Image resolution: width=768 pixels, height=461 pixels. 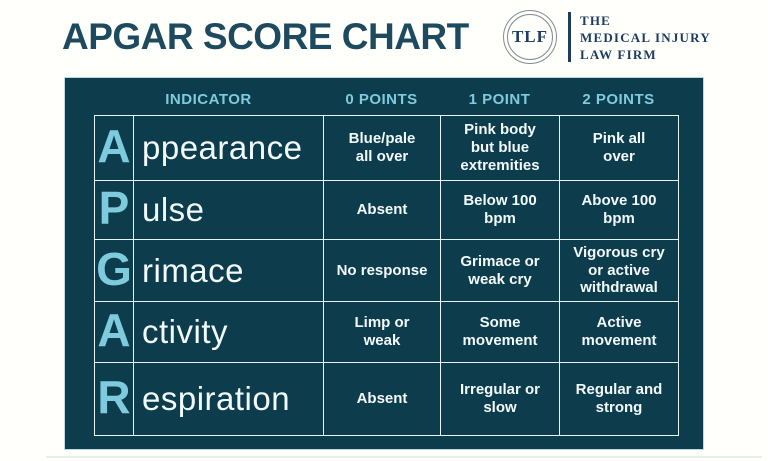 What do you see at coordinates (228, 332) in the screenshot?
I see `row-activity-label: ctivity` at bounding box center [228, 332].